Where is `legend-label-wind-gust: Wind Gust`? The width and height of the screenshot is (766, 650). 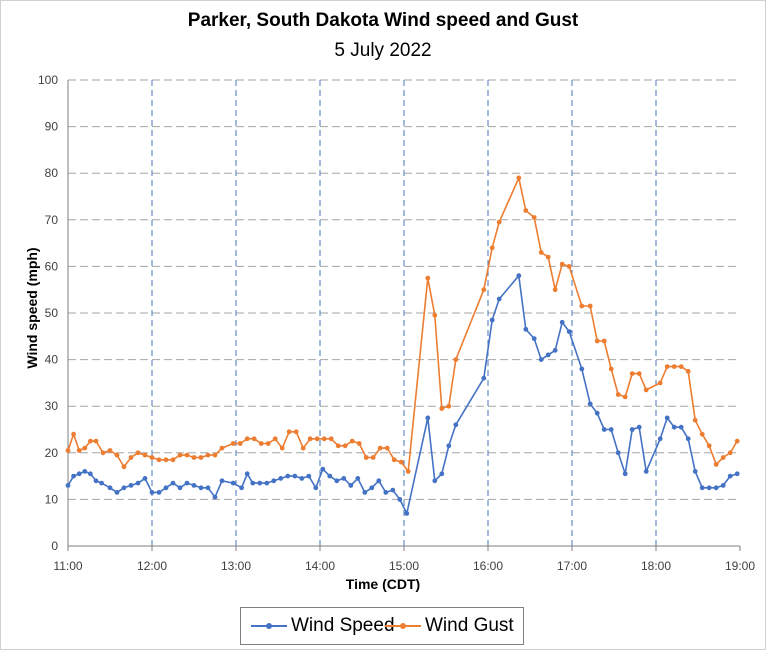 legend-label-wind-gust: Wind Gust is located at coordinates (469, 625).